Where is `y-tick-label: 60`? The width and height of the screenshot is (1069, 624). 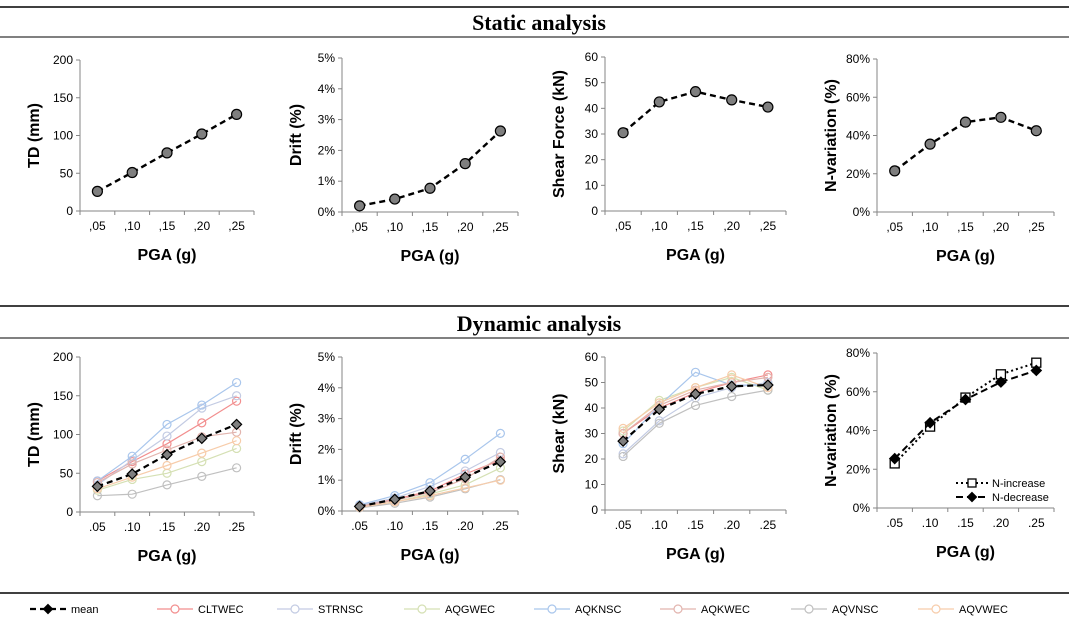 y-tick-label: 60 is located at coordinates (592, 357).